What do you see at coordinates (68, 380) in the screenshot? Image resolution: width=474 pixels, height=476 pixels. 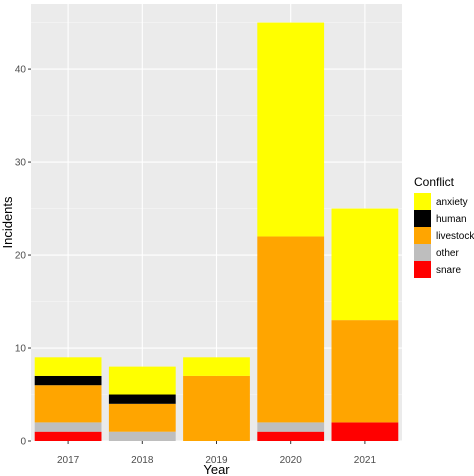 I see `bar-segment-human-2017` at bounding box center [68, 380].